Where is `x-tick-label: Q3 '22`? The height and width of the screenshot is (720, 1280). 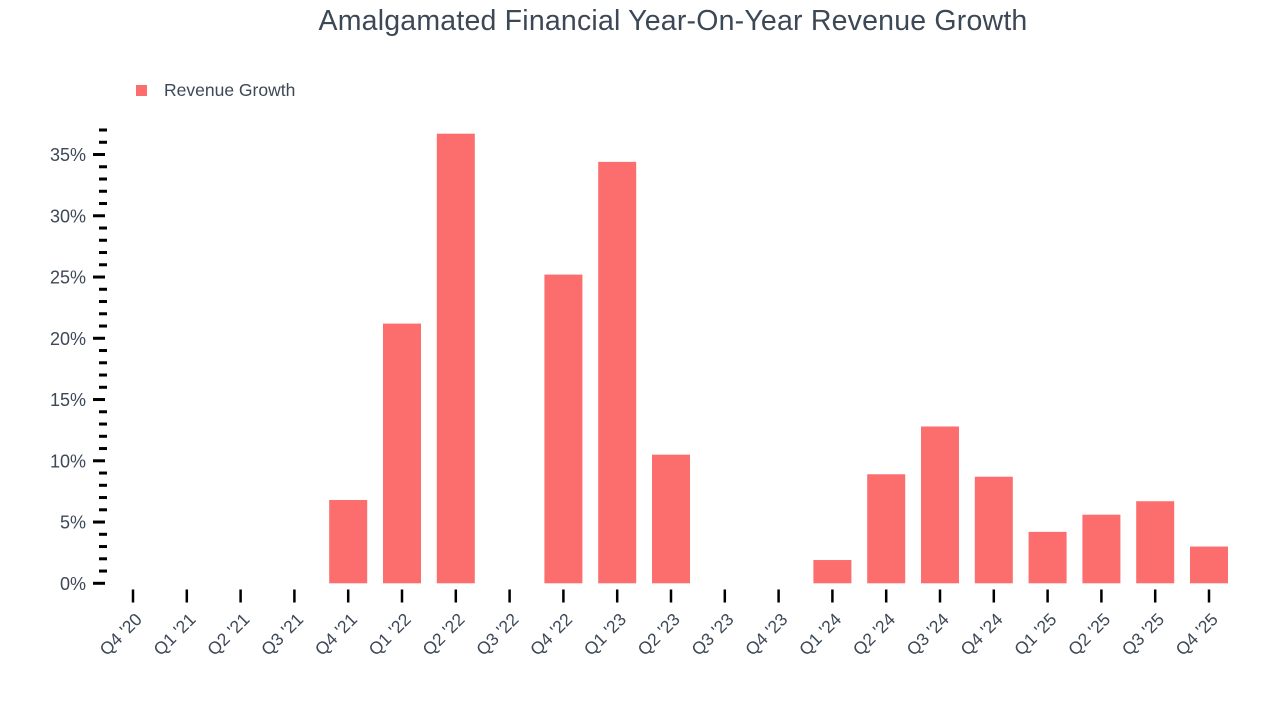
x-tick-label: Q3 '22 is located at coordinates (497, 634).